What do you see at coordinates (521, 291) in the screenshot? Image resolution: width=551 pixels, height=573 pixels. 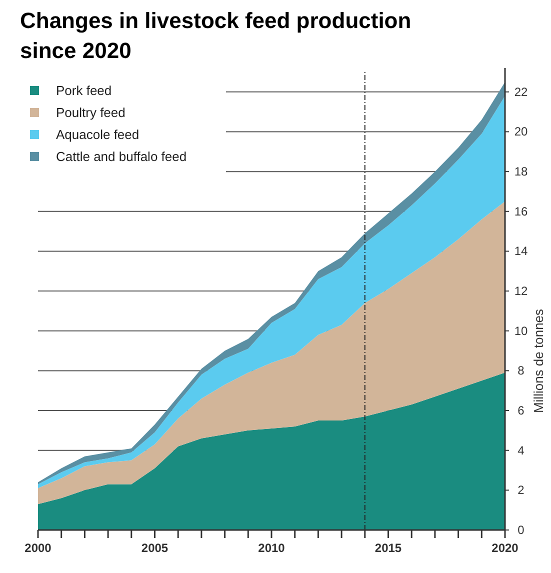 I see `y-tick-label: 12` at bounding box center [521, 291].